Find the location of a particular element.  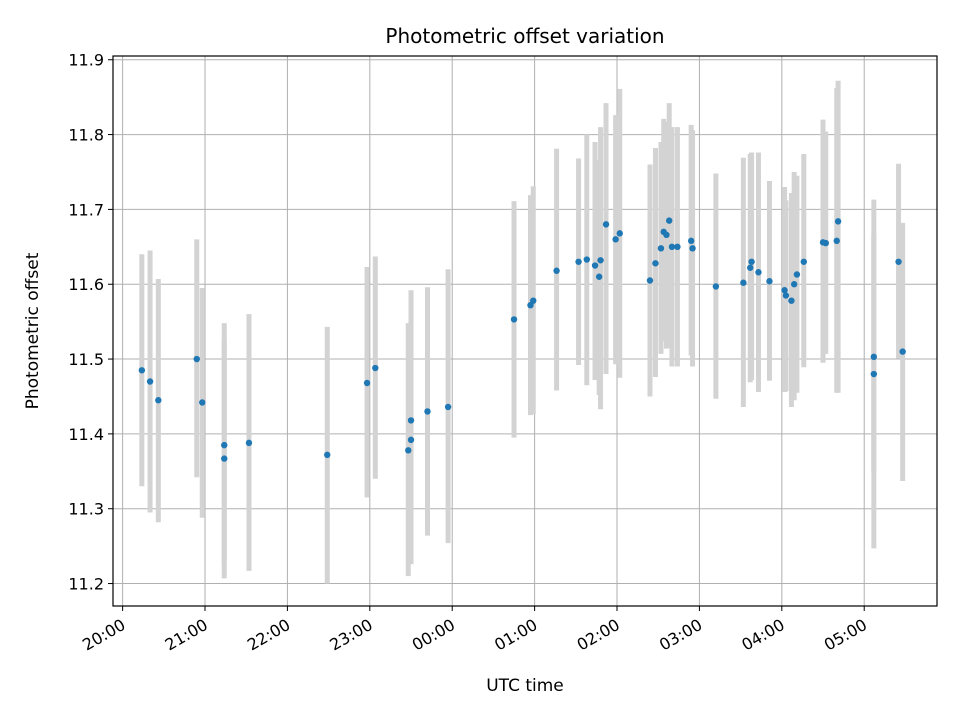

y-tick-label: 11.8 is located at coordinates (86, 135).